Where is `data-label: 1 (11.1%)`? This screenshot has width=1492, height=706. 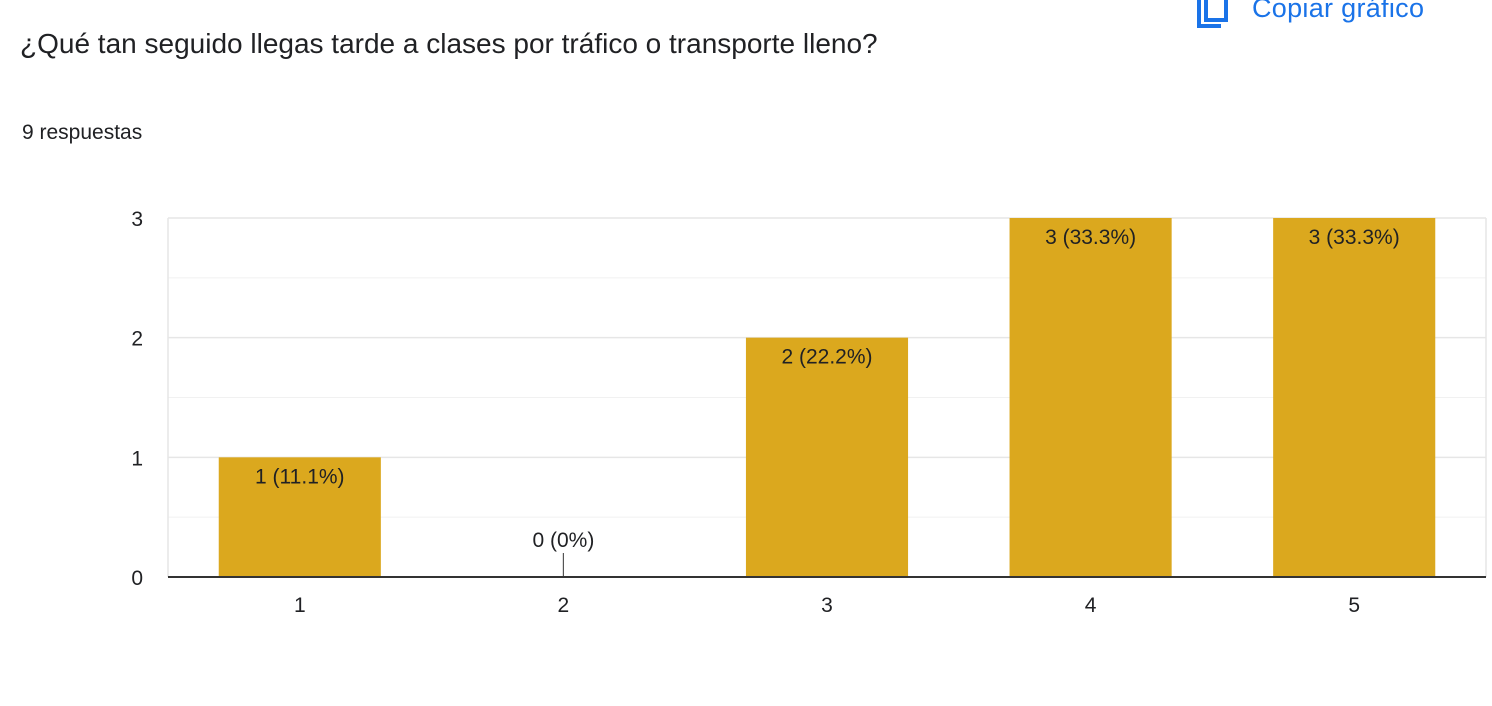
data-label: 1 (11.1%) is located at coordinates (300, 476).